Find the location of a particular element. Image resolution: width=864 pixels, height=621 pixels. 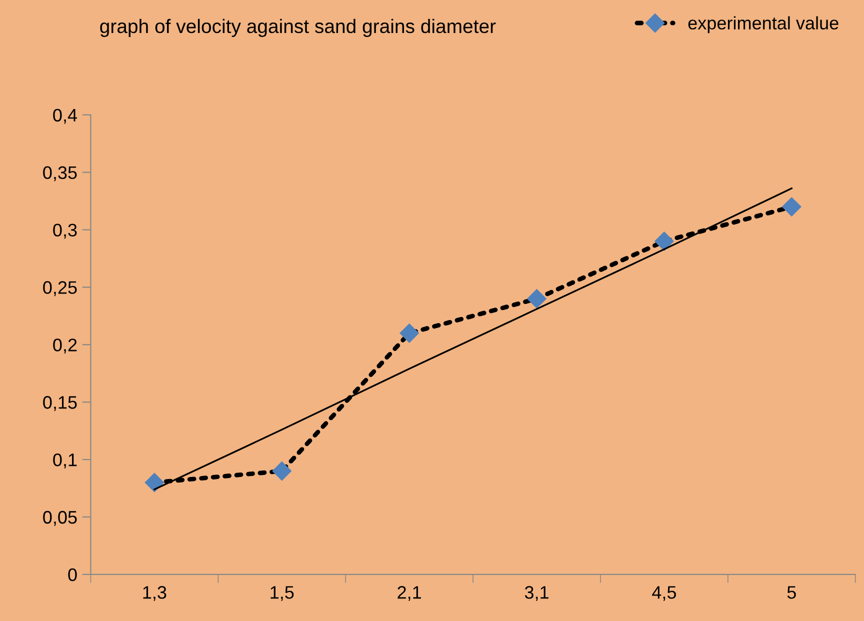

x-tick-label: 1,5 is located at coordinates (282, 593).